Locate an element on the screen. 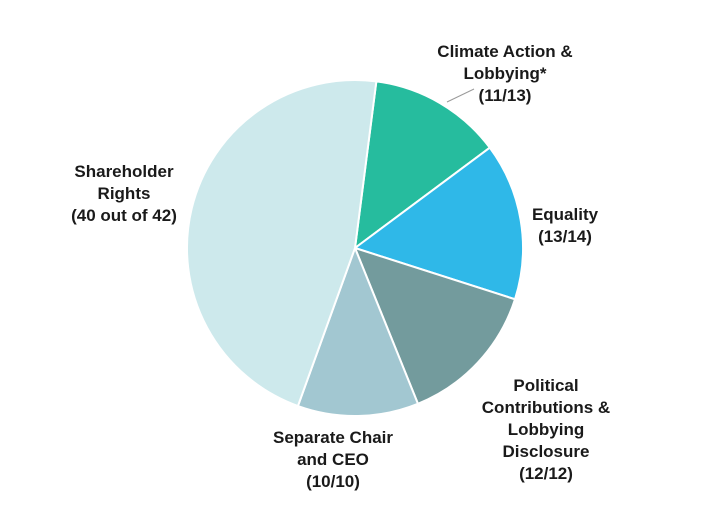 The width and height of the screenshot is (710, 515). pie-slice-political is located at coordinates (435, 326).